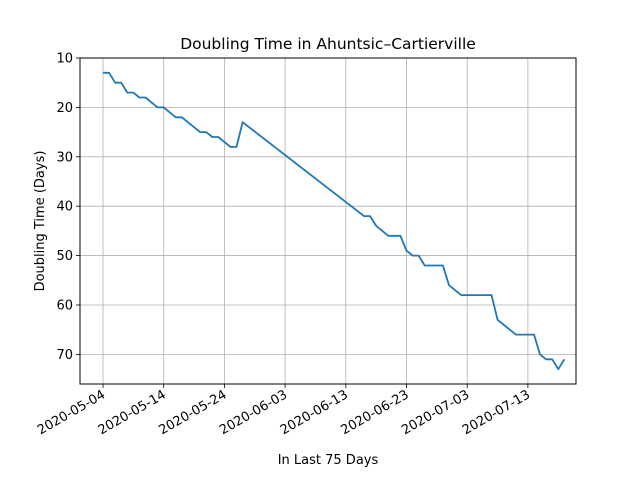 The height and width of the screenshot is (480, 640). Describe the element at coordinates (328, 460) in the screenshot. I see `x-axis-label: In Last 75 Days` at that location.